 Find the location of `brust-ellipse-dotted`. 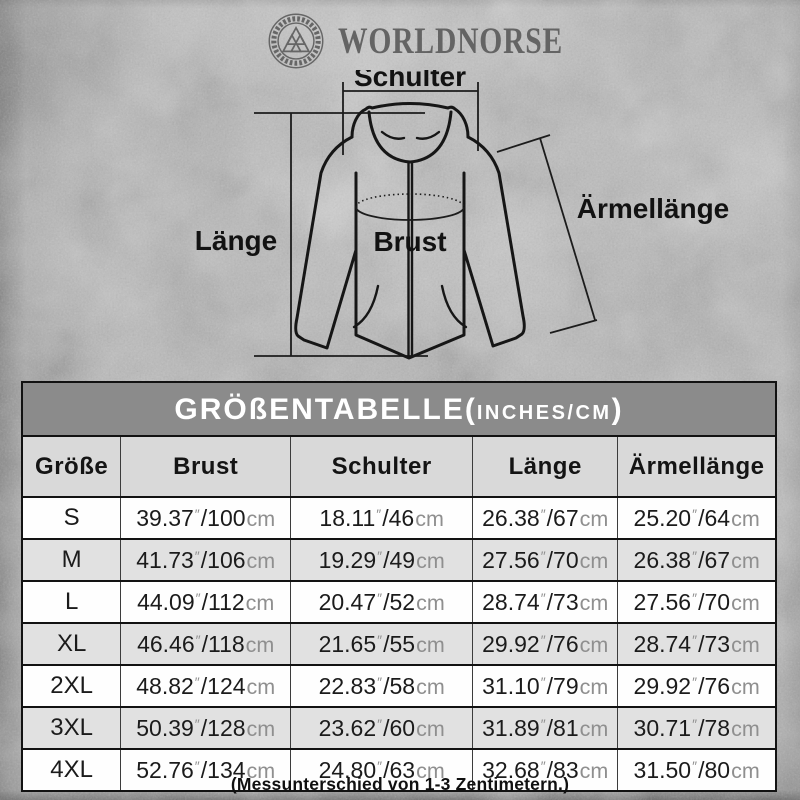

brust-ellipse-dotted is located at coordinates (410, 200).